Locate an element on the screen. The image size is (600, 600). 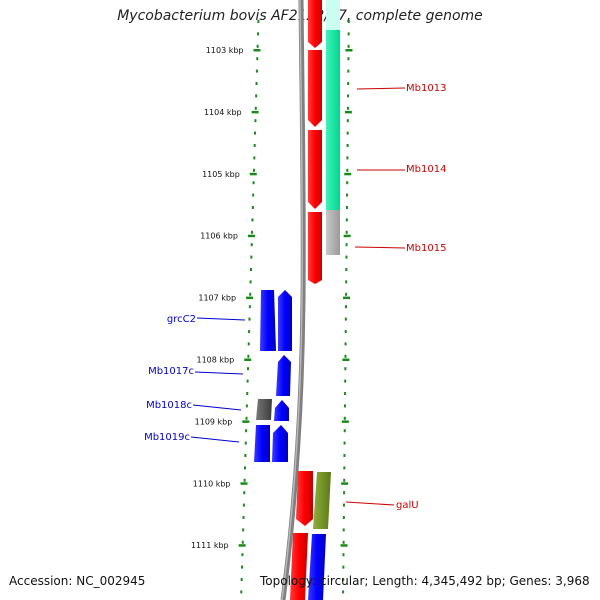
dotted-scale-left is located at coordinates (250, 307).